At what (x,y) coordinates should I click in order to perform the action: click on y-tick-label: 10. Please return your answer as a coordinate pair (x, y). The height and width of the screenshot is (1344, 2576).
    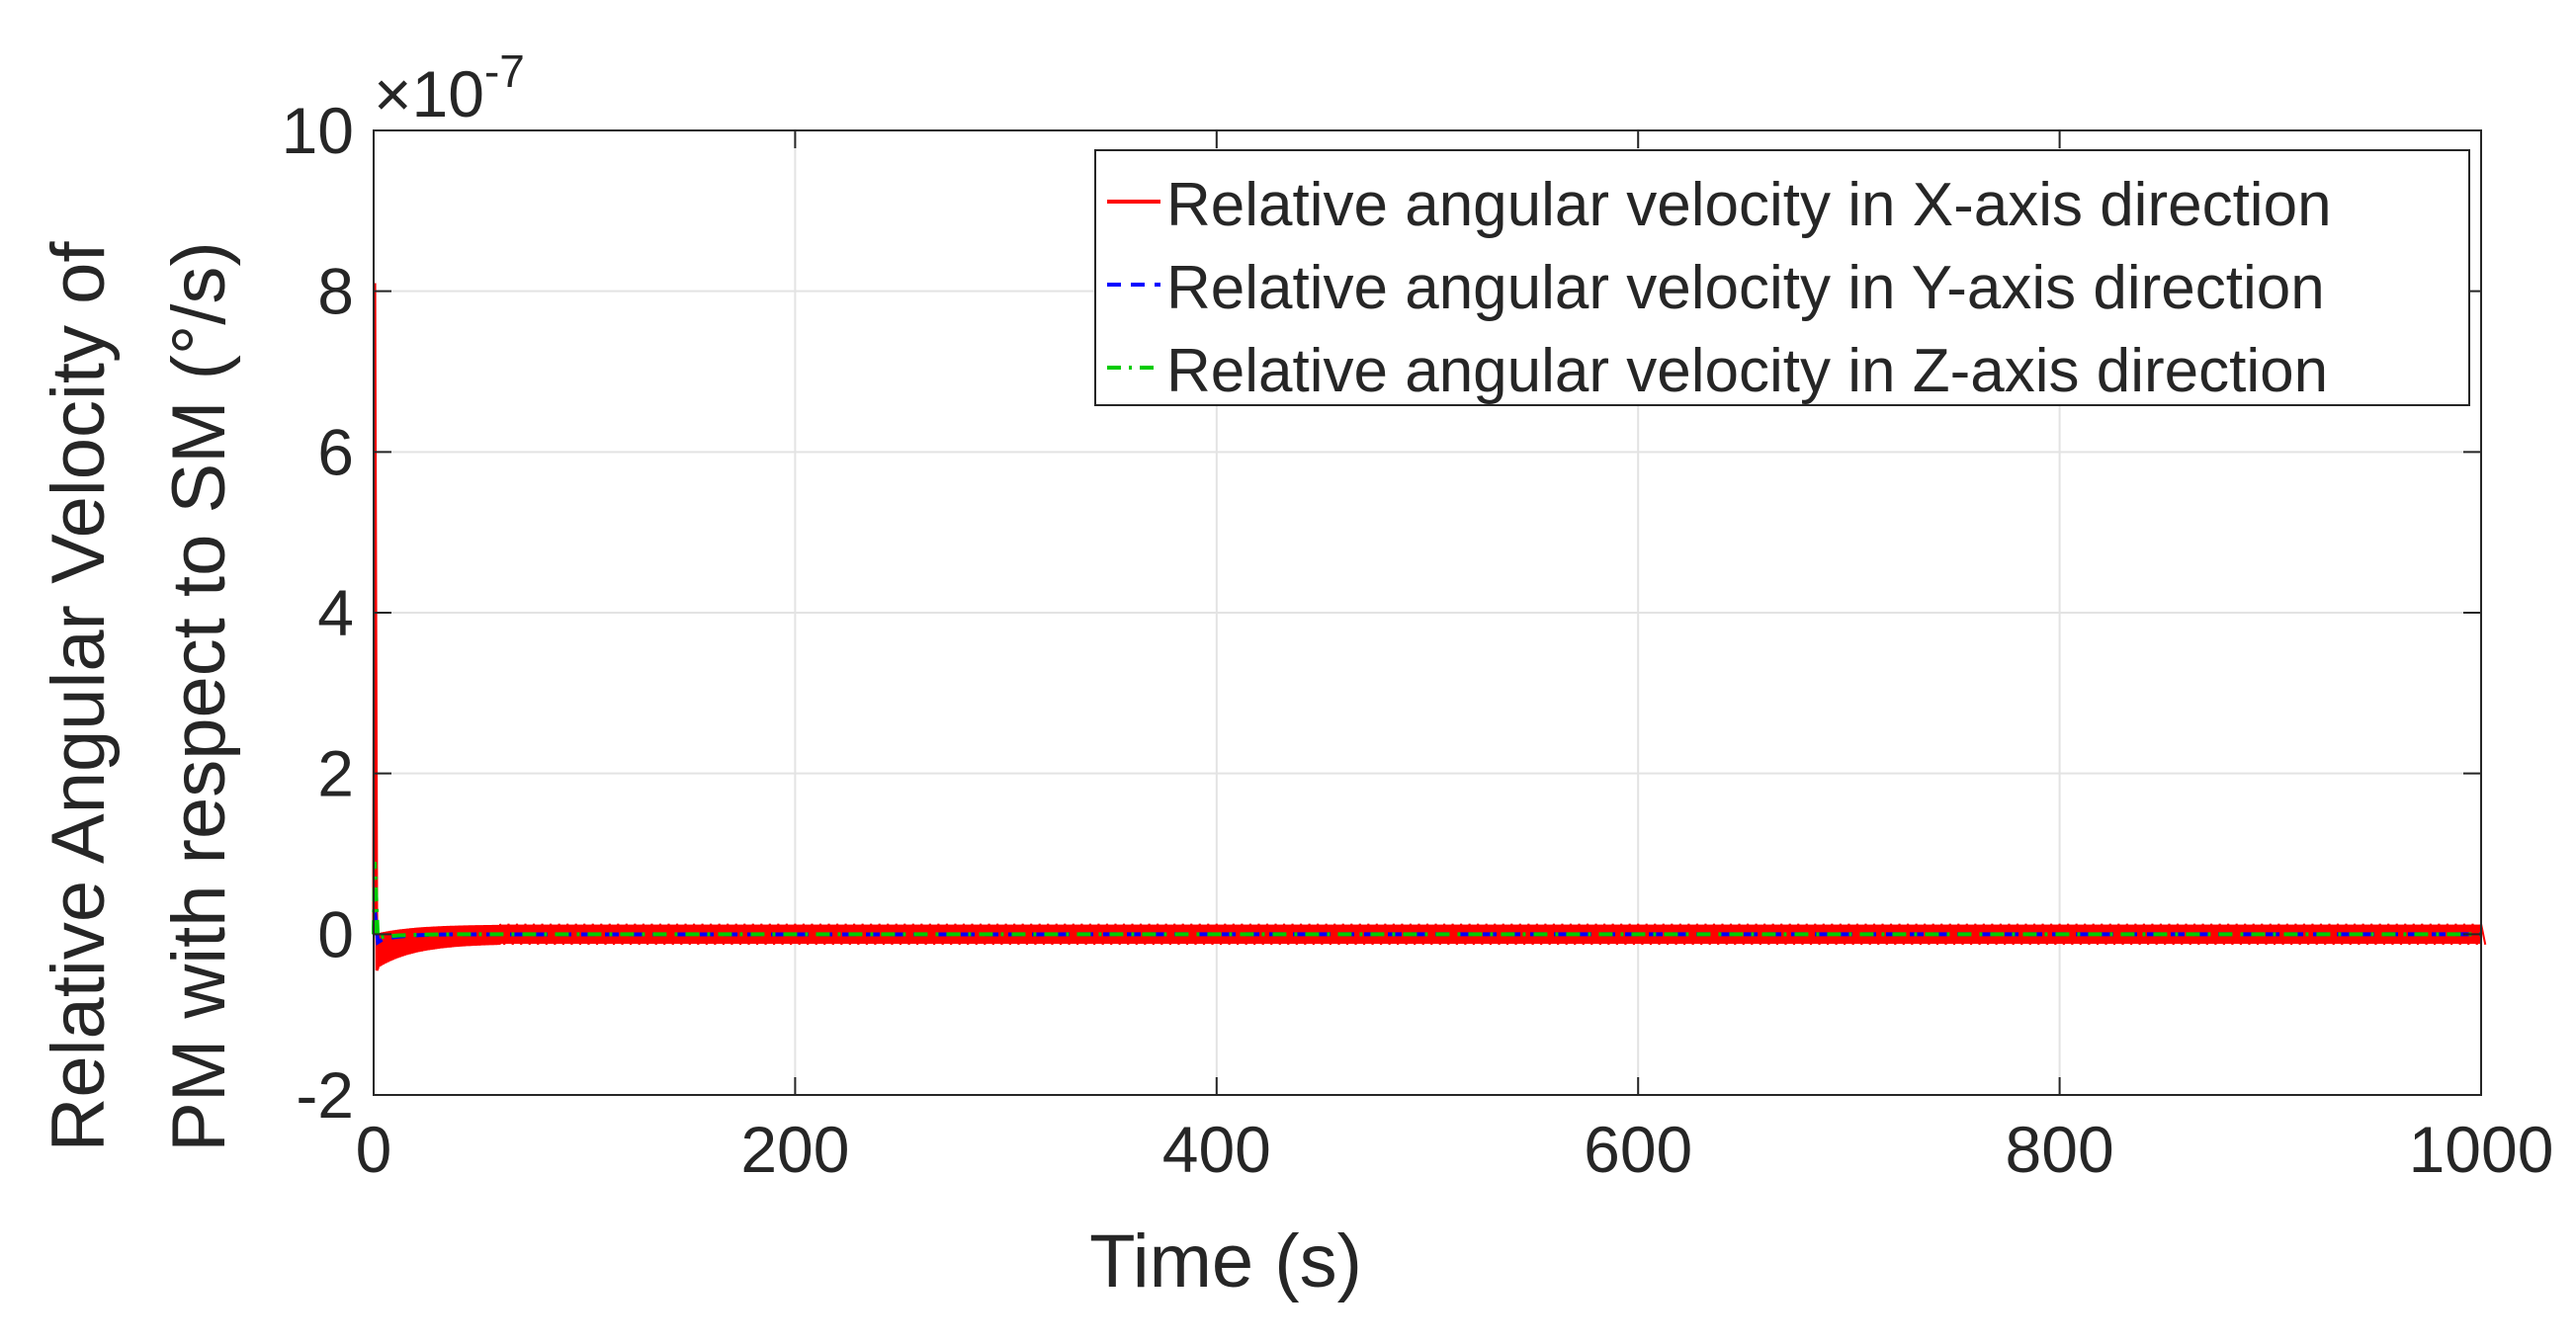
    Looking at the image, I should click on (318, 130).